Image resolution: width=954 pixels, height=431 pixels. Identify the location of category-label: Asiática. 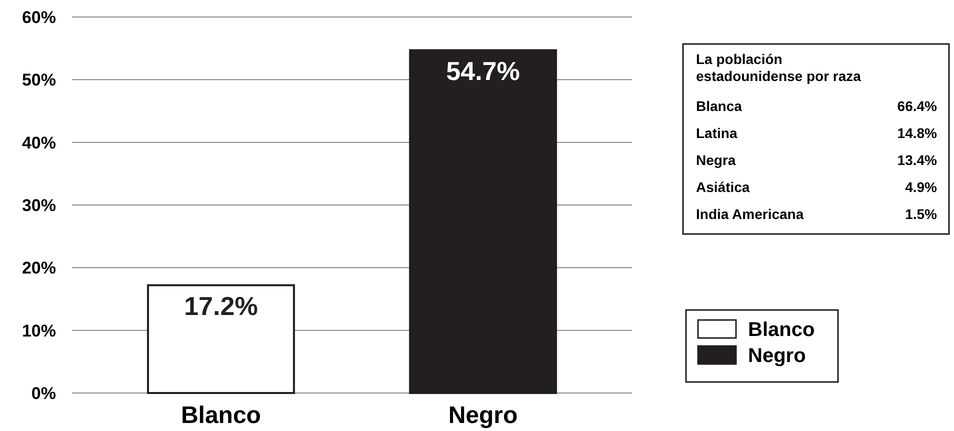
(723, 187).